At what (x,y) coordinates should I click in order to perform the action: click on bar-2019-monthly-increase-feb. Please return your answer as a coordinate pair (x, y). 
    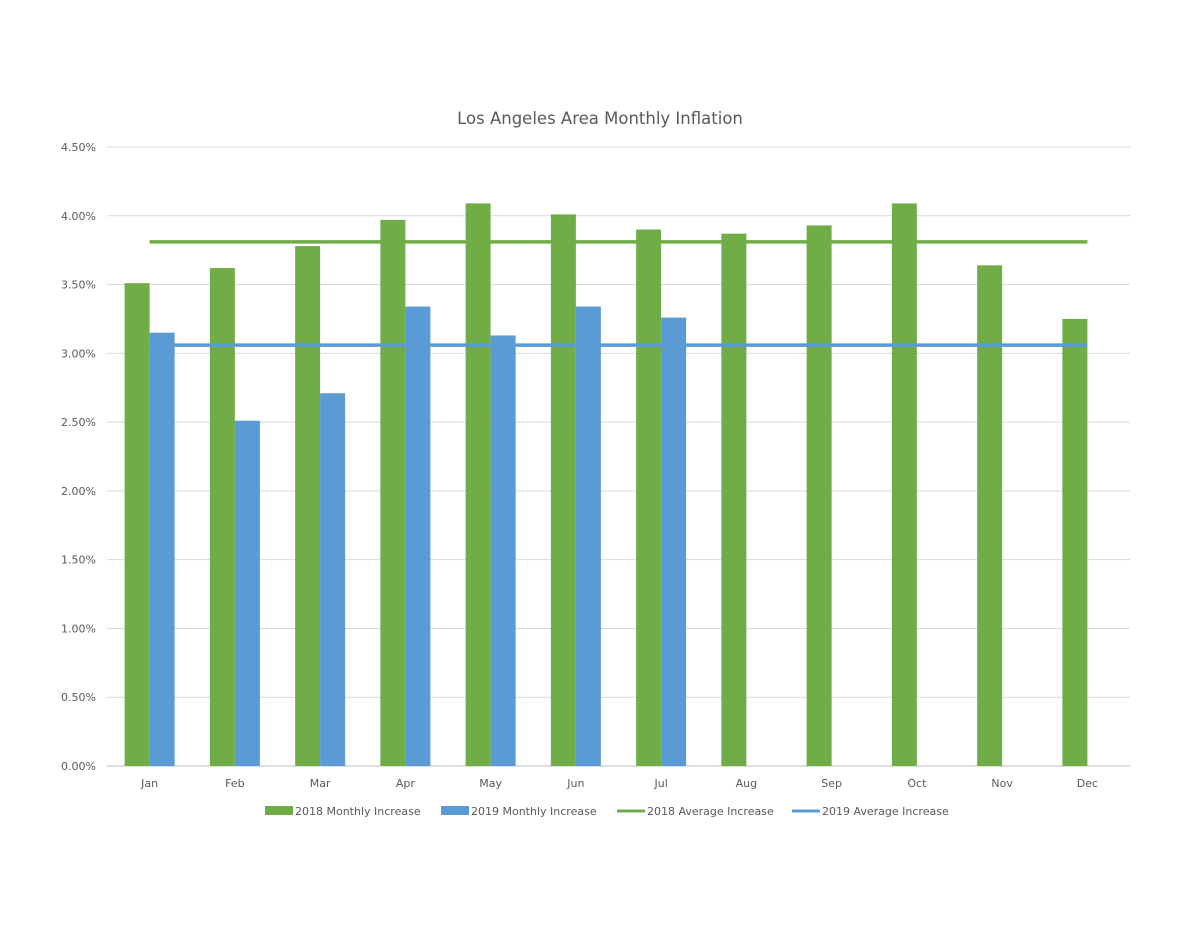
    Looking at the image, I should click on (247, 593).